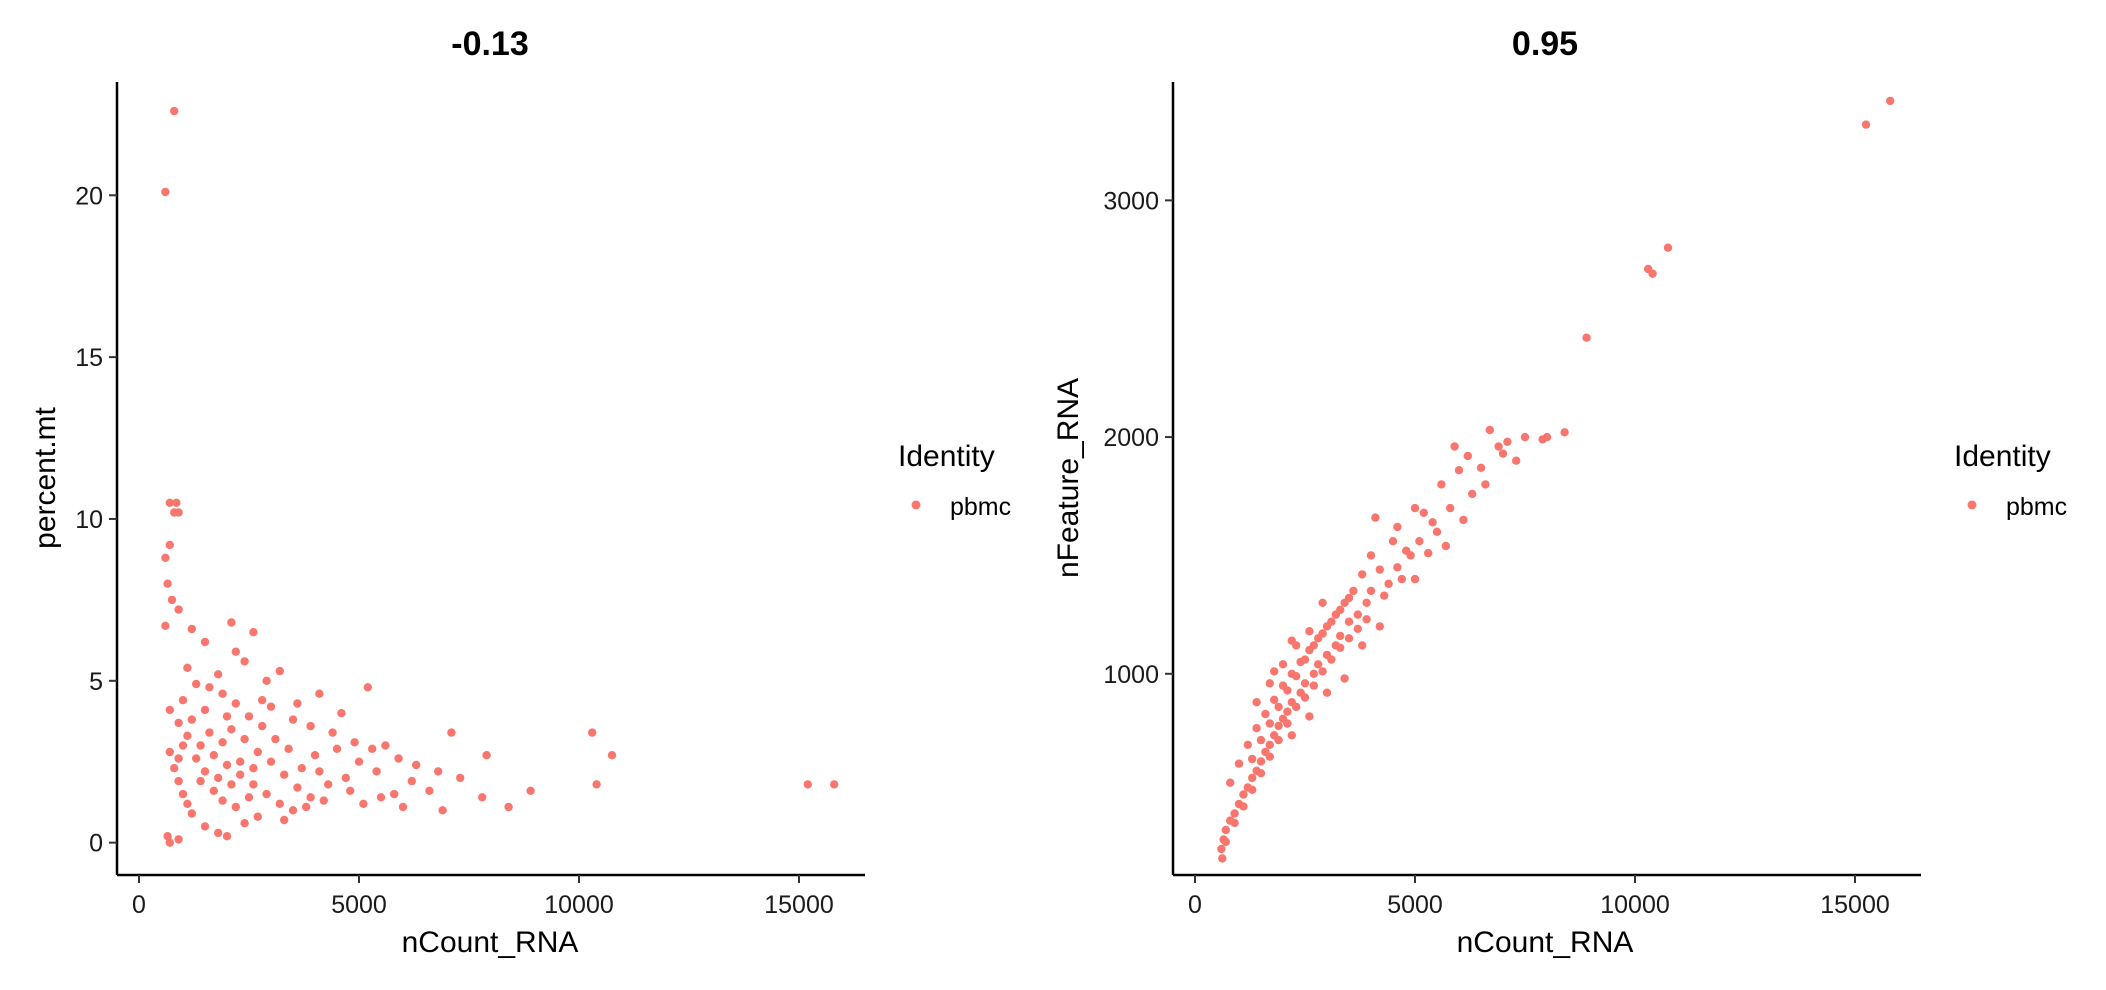 This screenshot has width=2106, height=990. Describe the element at coordinates (1539, 897) in the screenshot. I see `x-axis-ticks: 0 5000 10000 15000` at that location.